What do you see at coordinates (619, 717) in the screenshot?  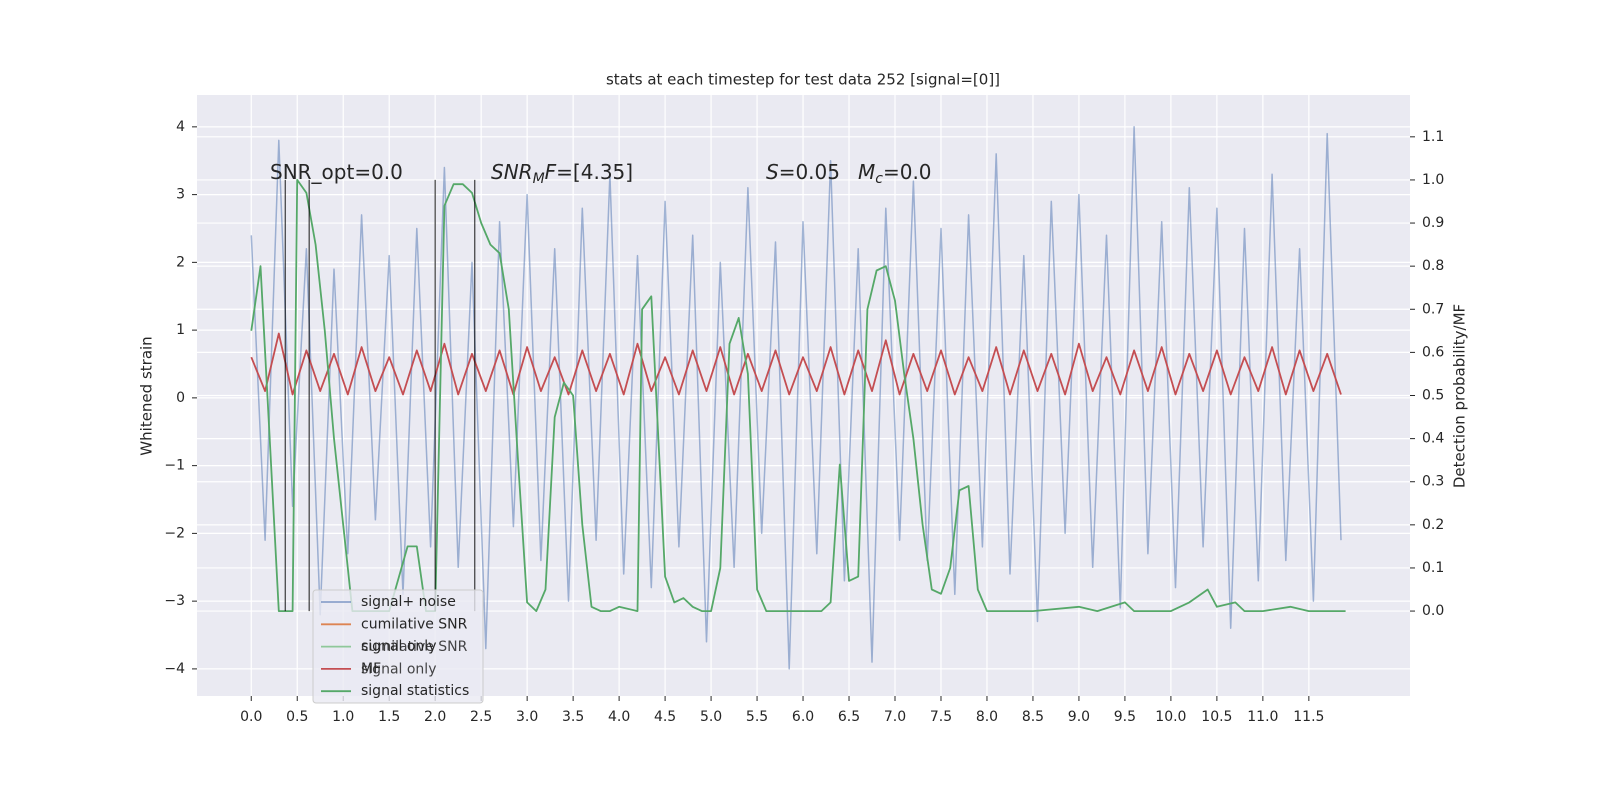 I see `x-tick-label: 4.0` at bounding box center [619, 717].